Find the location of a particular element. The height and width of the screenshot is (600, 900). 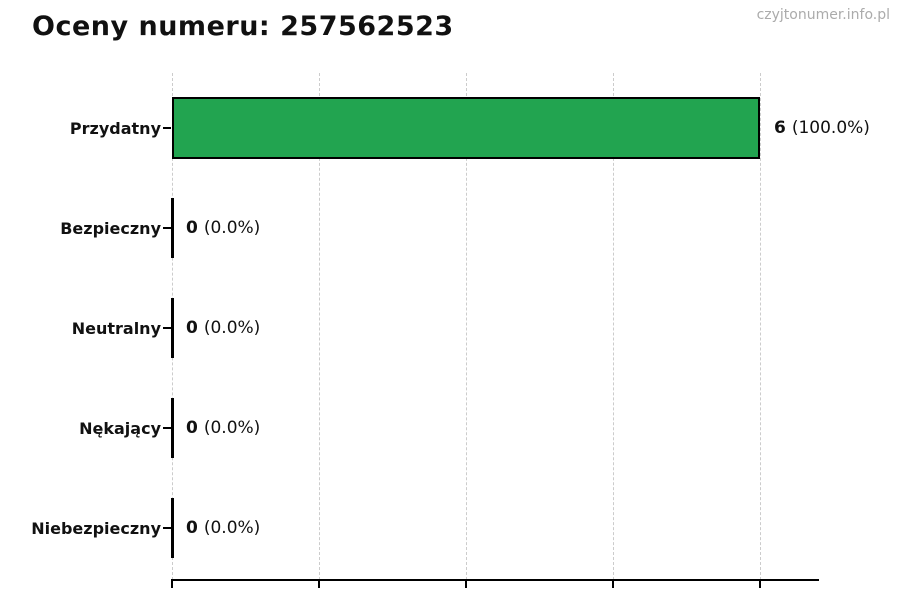

value-label: 6 (100.0%) is located at coordinates (822, 128).